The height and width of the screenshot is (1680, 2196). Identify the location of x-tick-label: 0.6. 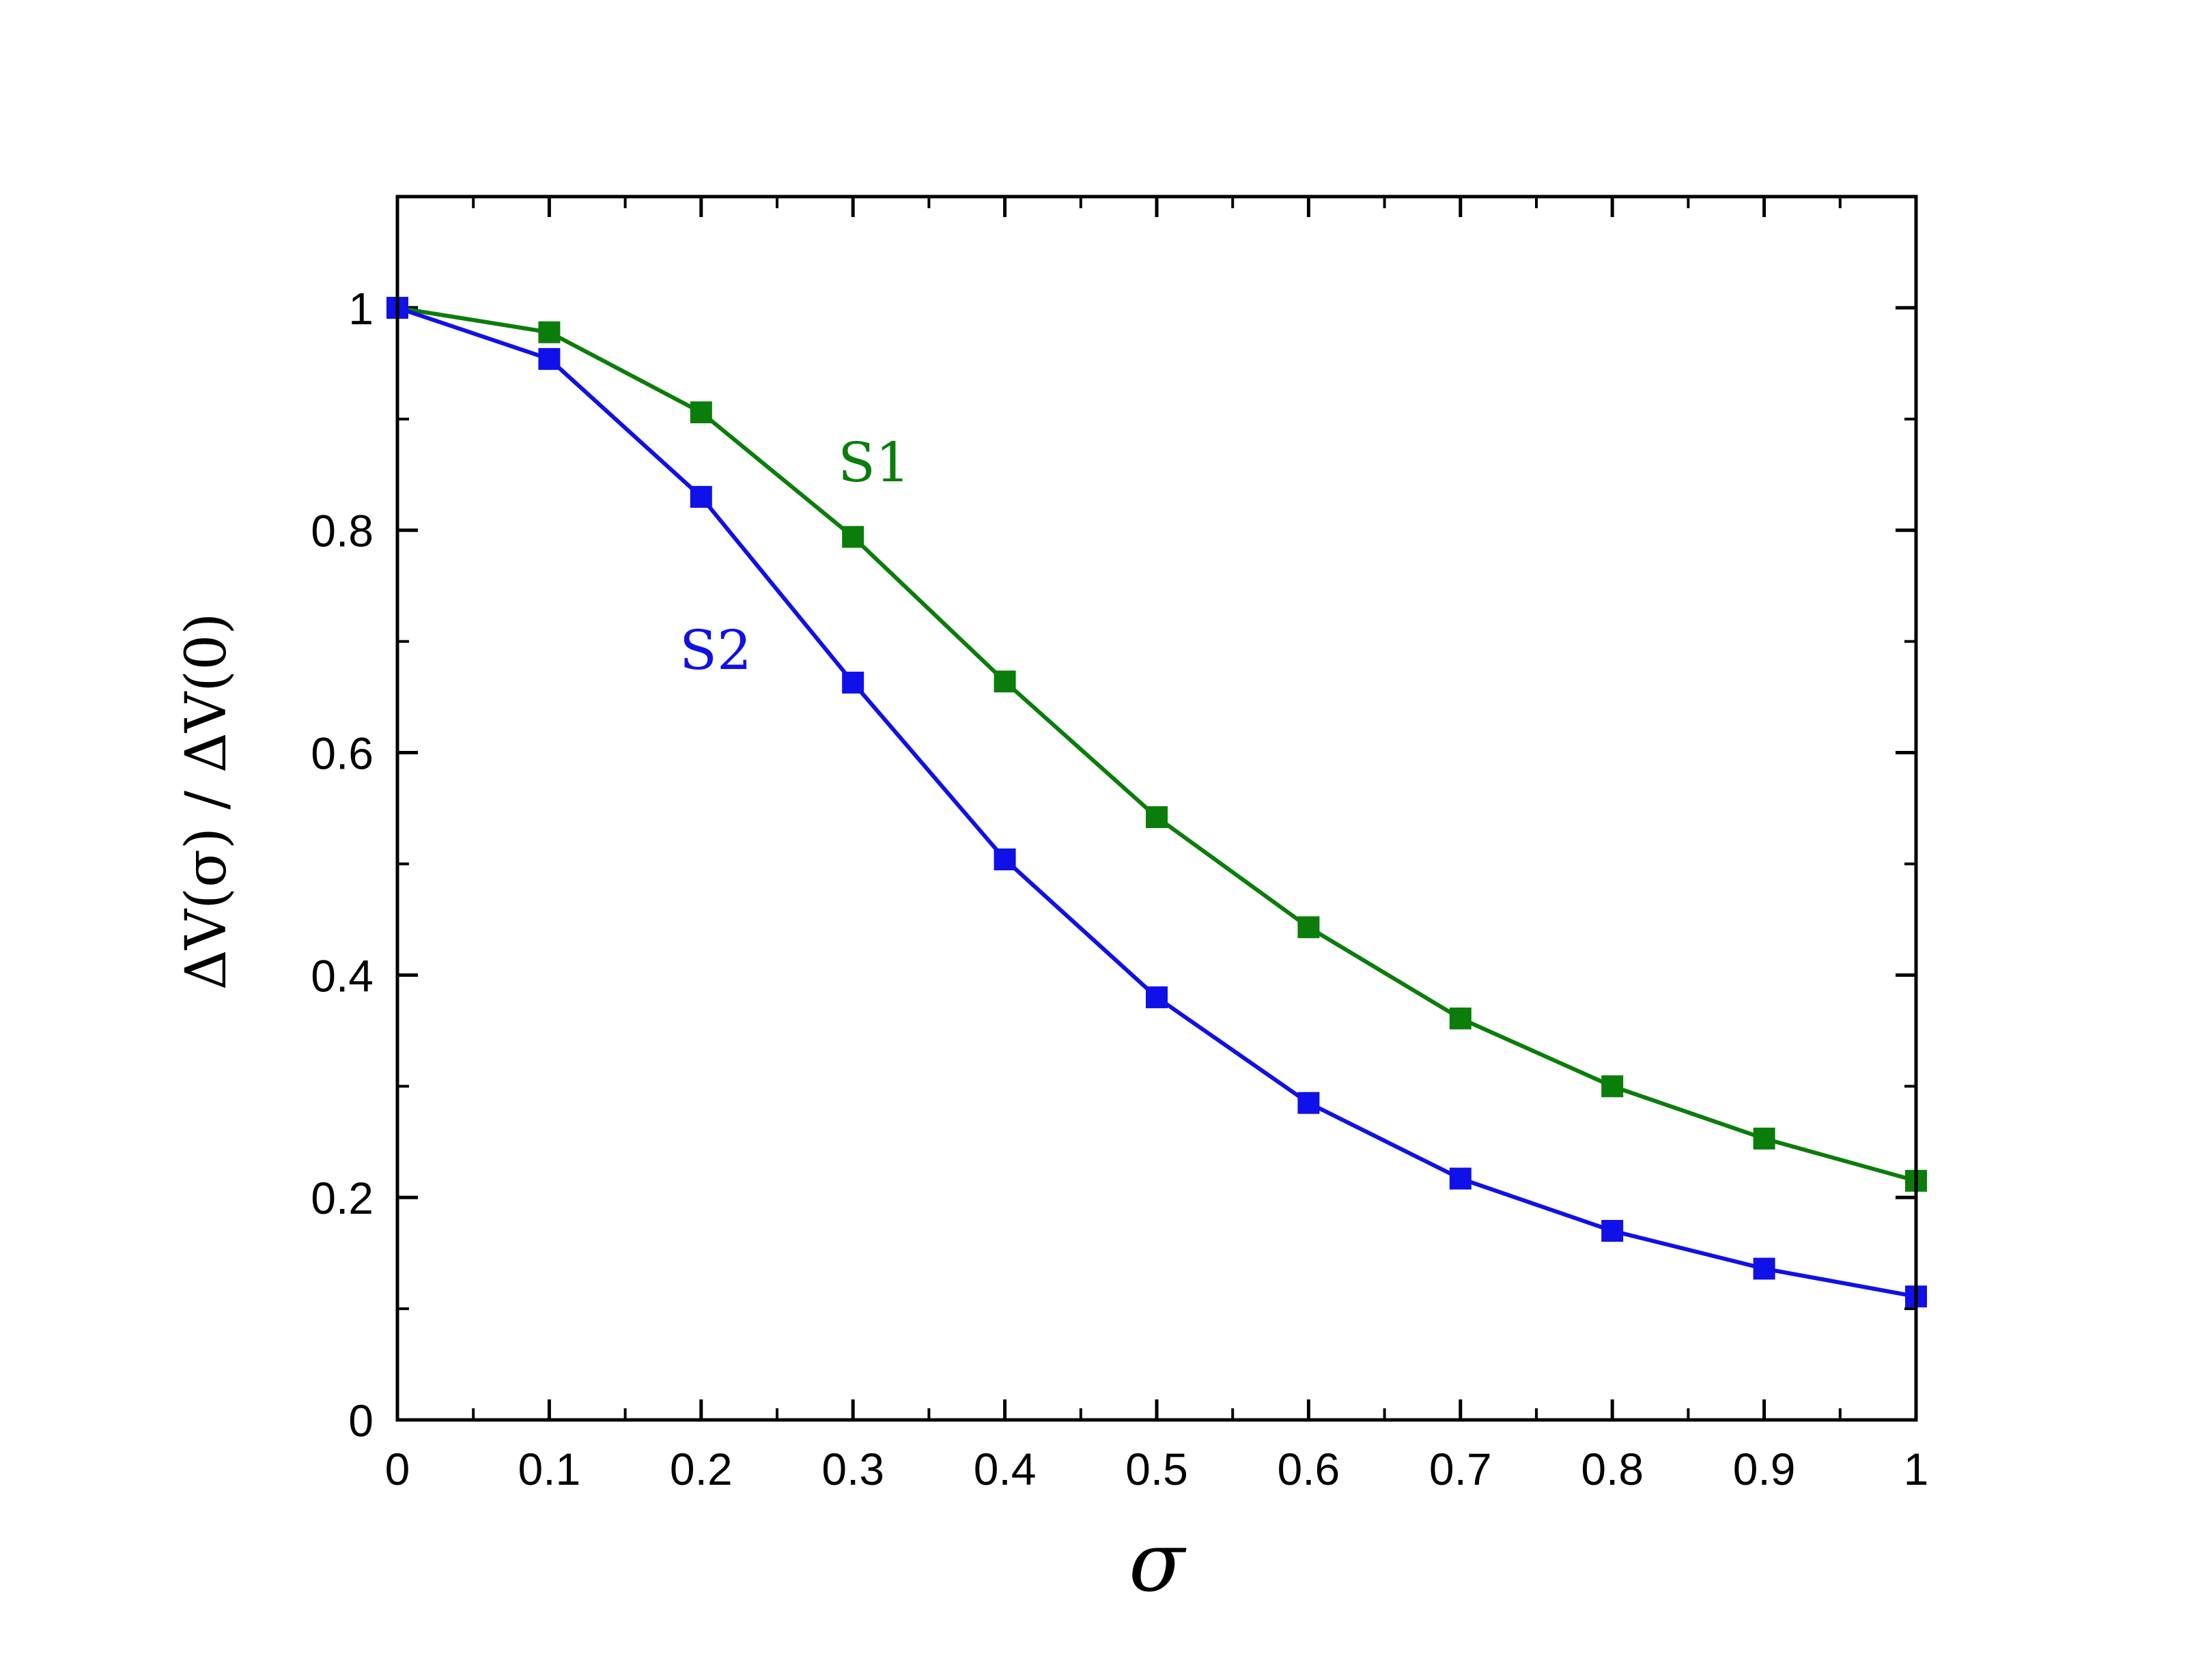
(1309, 1469).